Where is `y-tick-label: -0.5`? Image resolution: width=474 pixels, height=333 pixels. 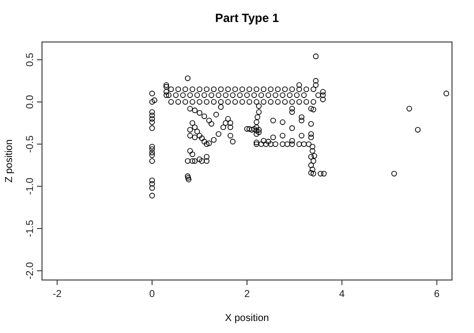
y-tick-label: -0.5 is located at coordinates (30, 144).